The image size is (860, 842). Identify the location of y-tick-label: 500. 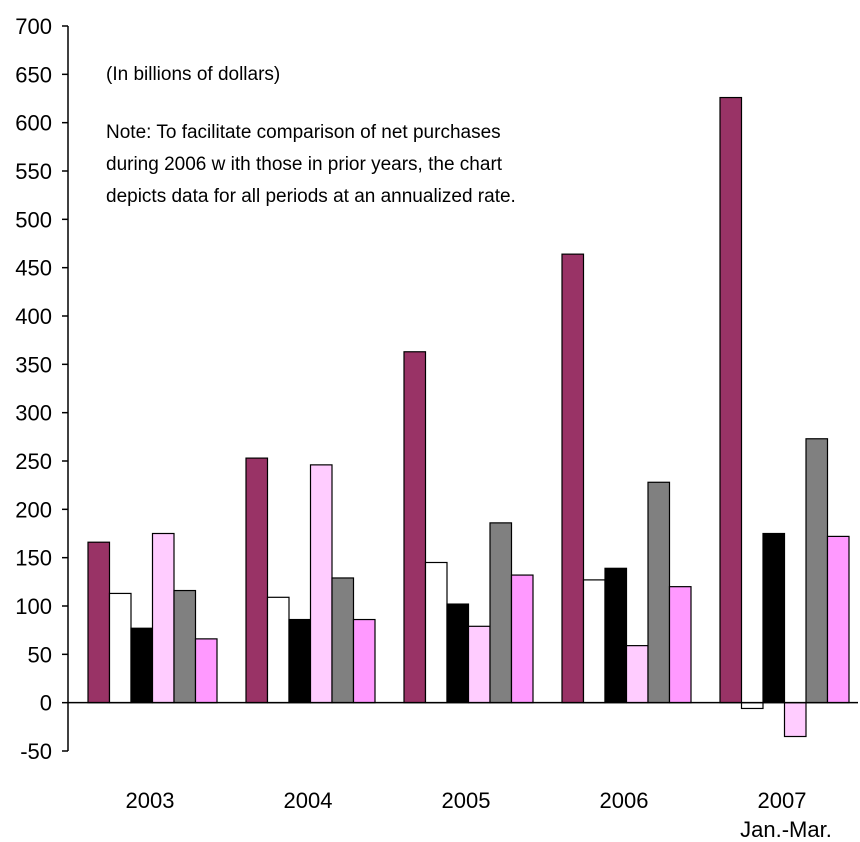
(33, 219).